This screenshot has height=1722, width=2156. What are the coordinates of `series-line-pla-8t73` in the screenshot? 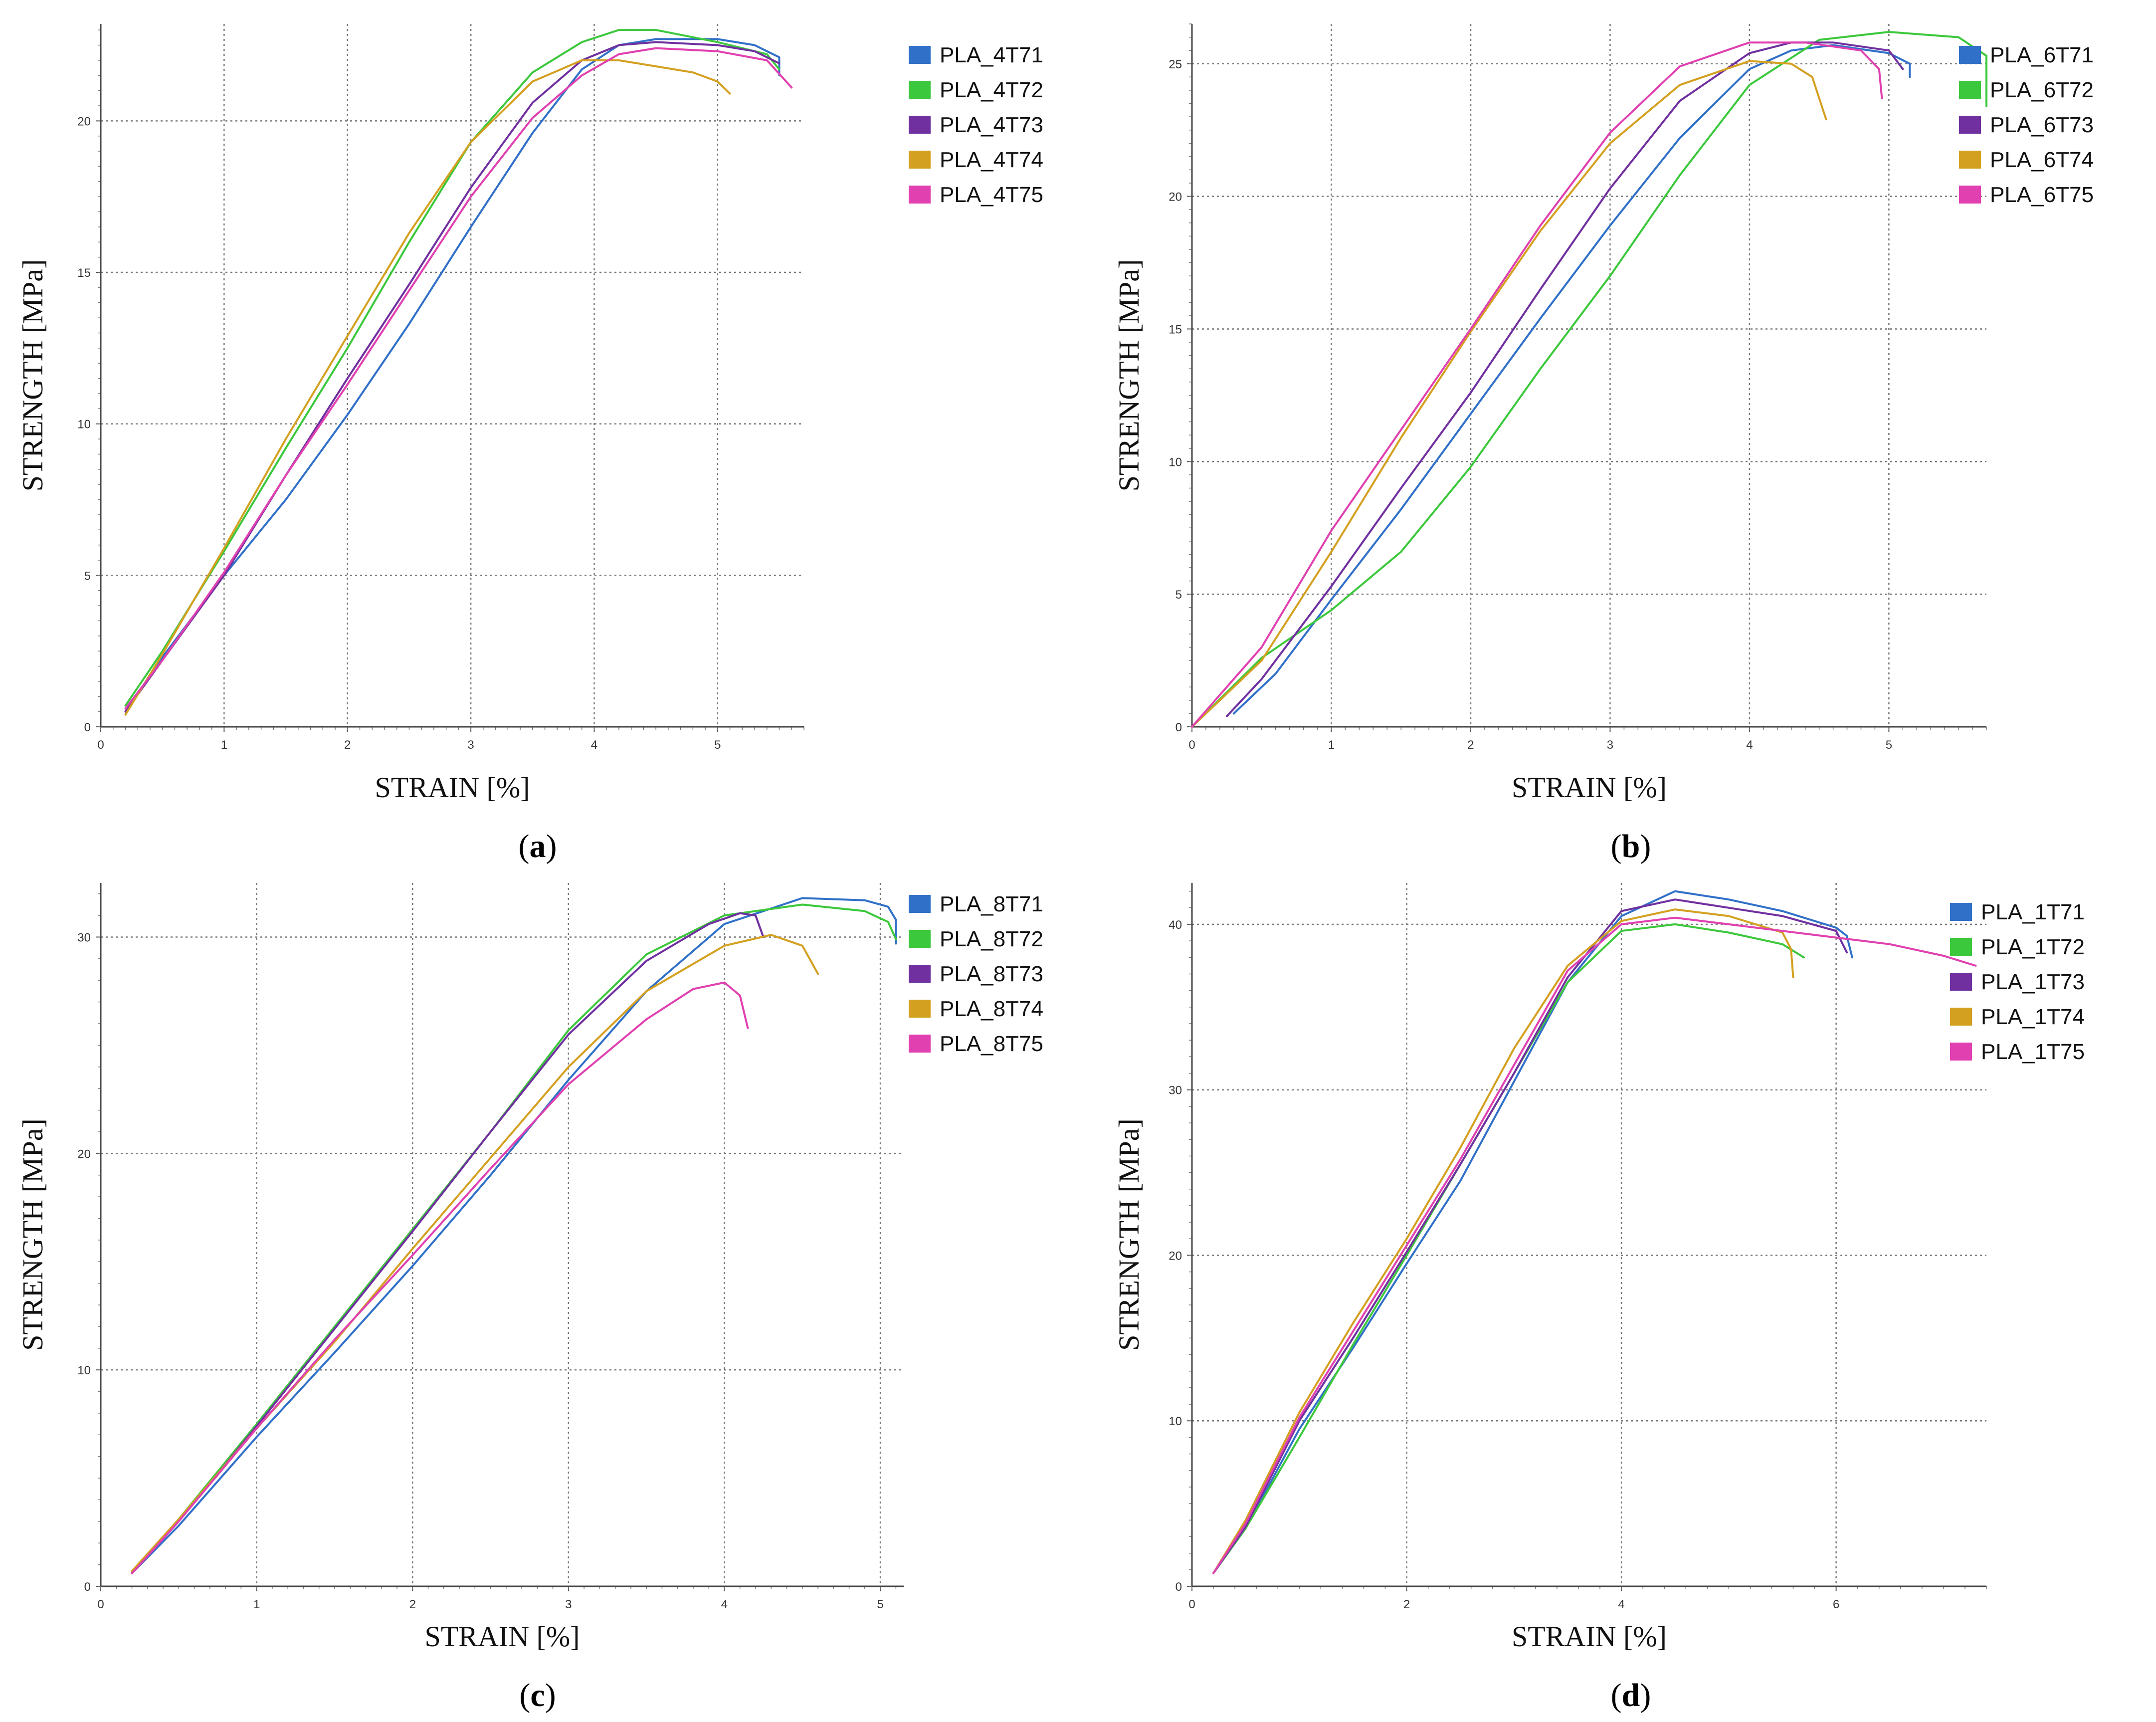 It's located at (448, 1243).